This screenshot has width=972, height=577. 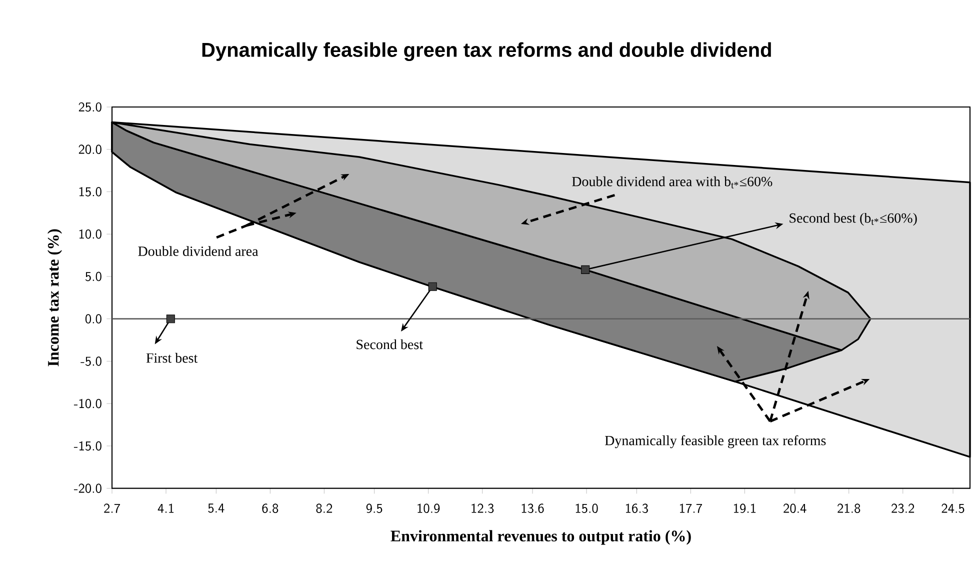 What do you see at coordinates (270, 509) in the screenshot?
I see `x-tick-label: 6.8` at bounding box center [270, 509].